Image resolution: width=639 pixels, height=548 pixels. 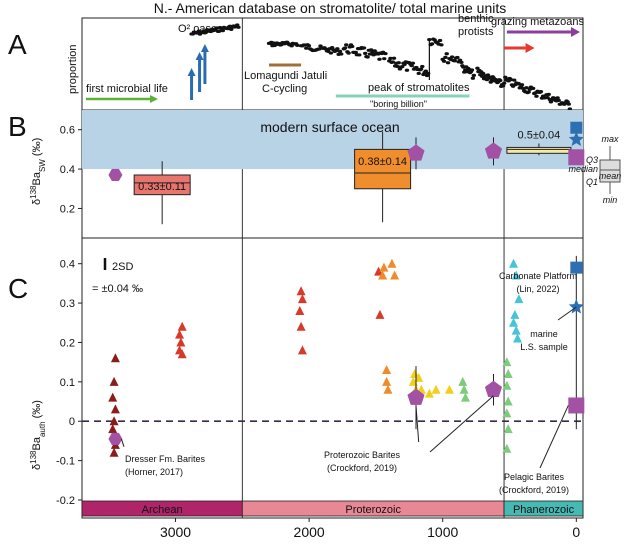 I want to click on modern-ocean-band, so click(x=332, y=140).